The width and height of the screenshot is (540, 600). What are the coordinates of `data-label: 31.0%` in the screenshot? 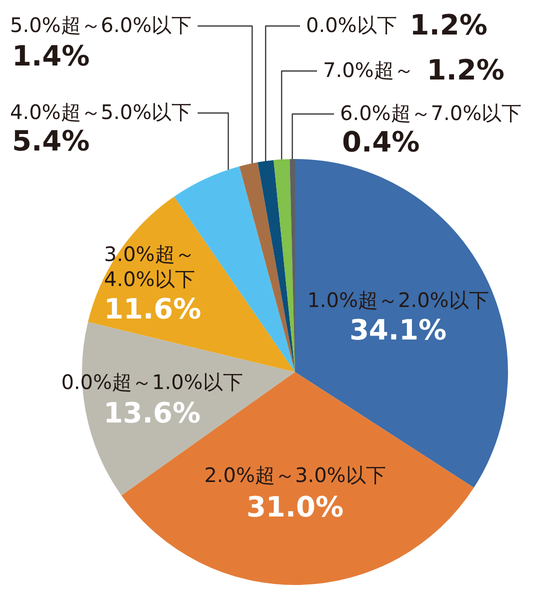 It's located at (295, 507).